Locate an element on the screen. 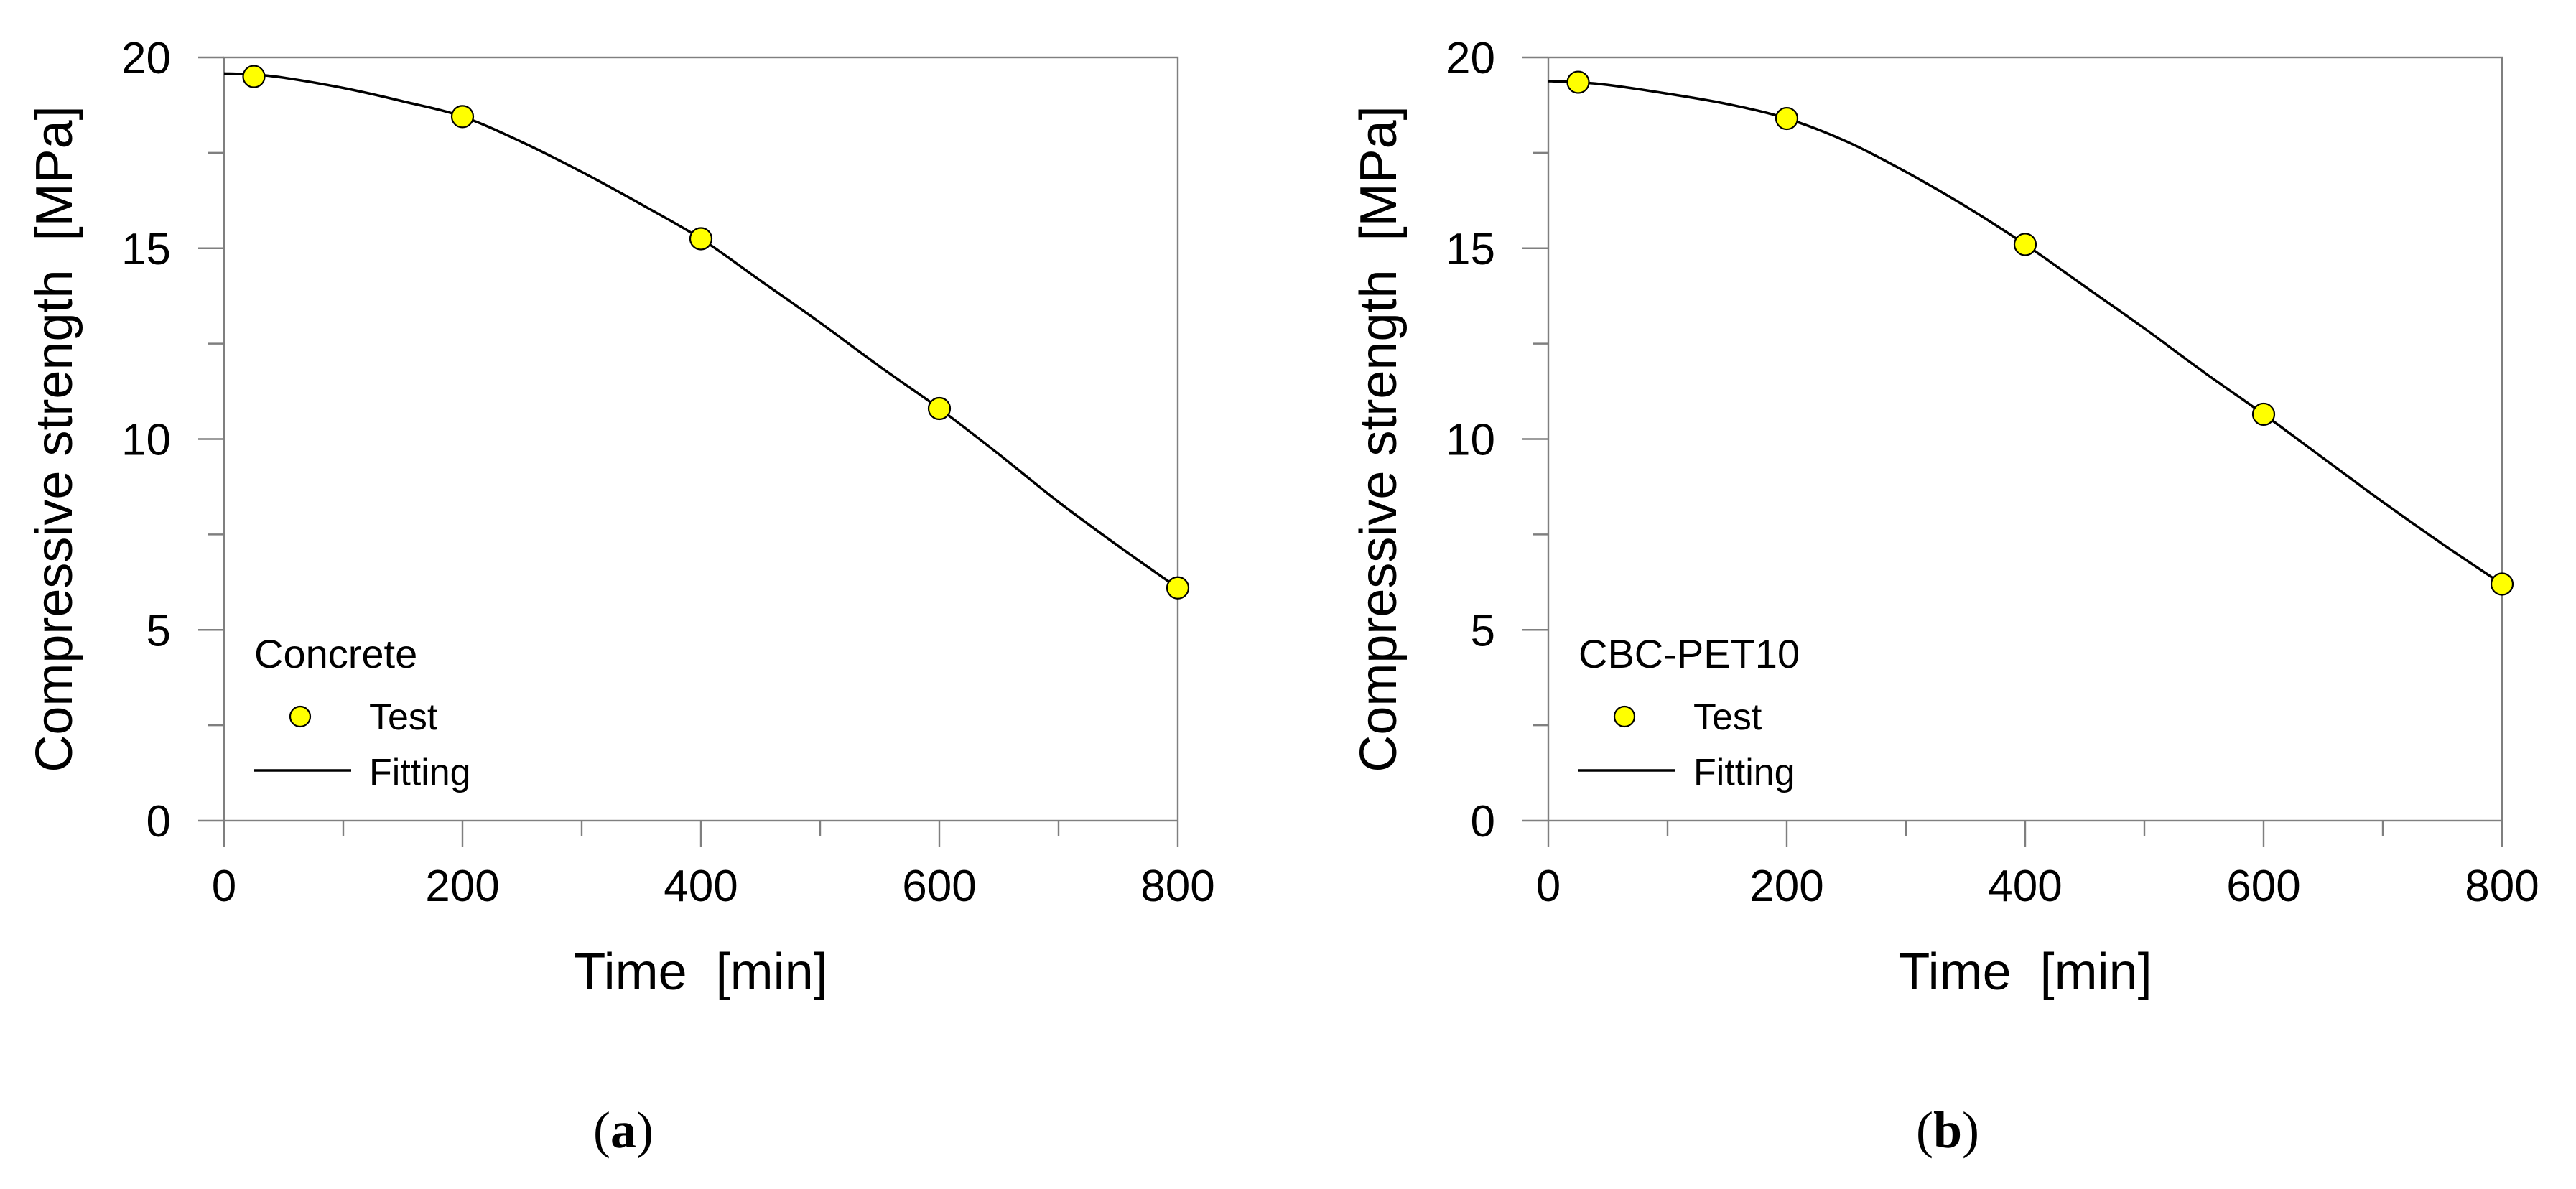 The height and width of the screenshot is (1189, 2576). panel-caption: (a) is located at coordinates (623, 1130).